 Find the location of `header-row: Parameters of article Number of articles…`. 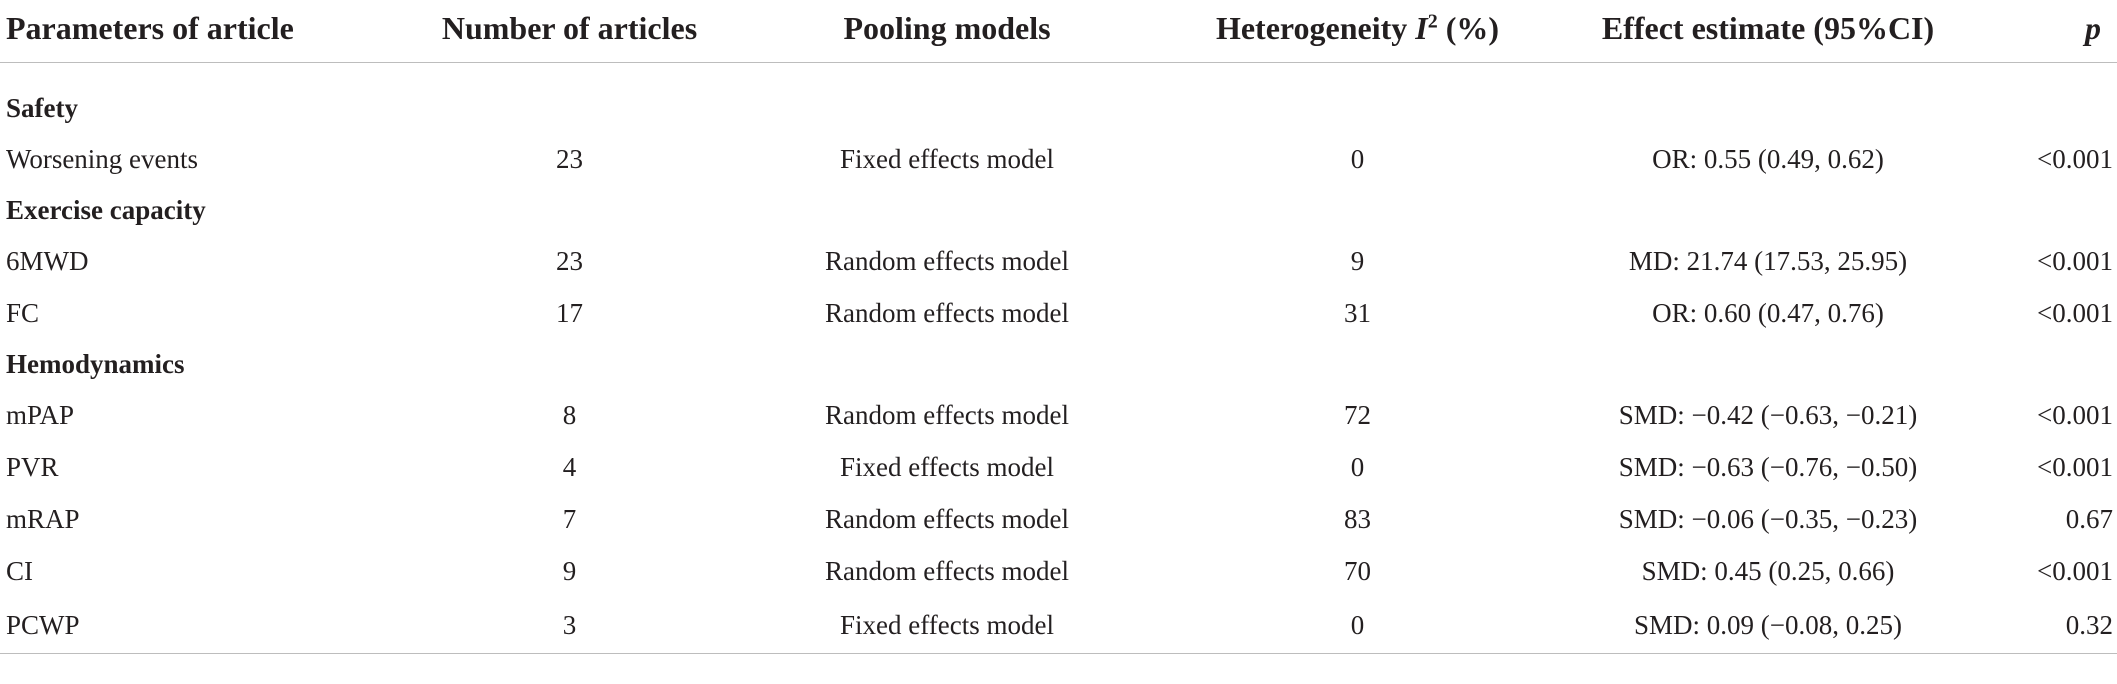

header-row: Parameters of article Number of articles… is located at coordinates (1058, 31).